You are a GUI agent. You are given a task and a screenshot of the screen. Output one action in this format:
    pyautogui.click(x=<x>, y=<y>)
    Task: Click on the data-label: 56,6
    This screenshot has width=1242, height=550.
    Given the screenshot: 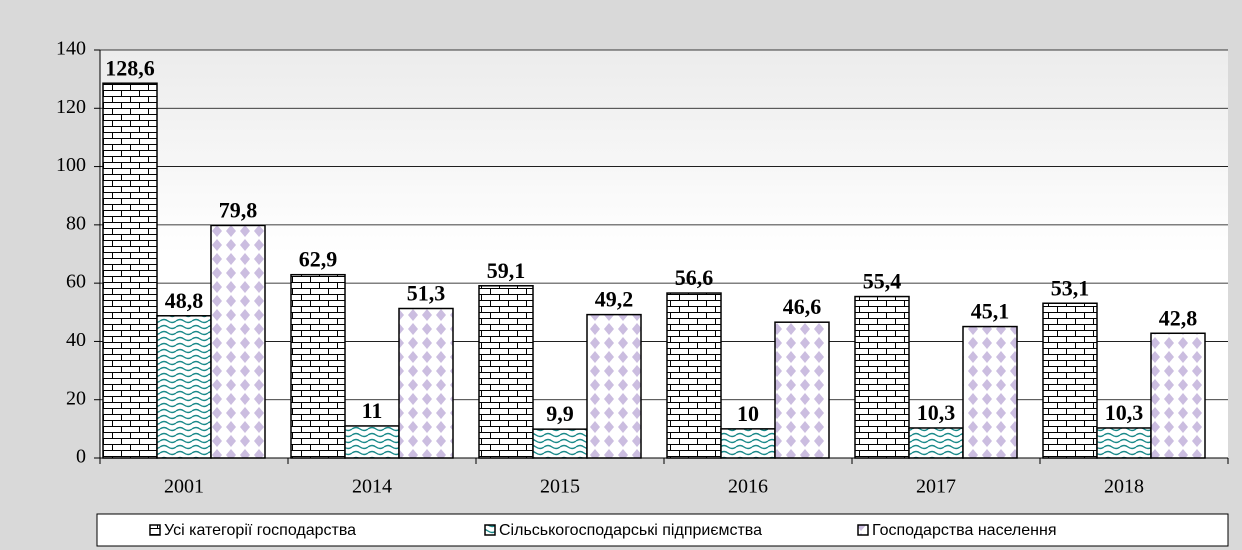 What is the action you would take?
    pyautogui.click(x=694, y=277)
    